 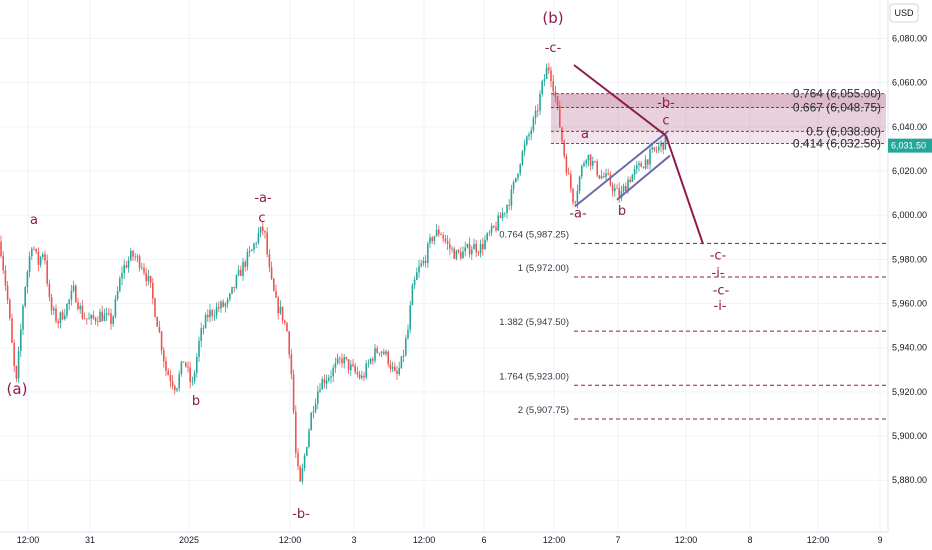 What do you see at coordinates (665, 121) in the screenshot?
I see `wave-label: c` at bounding box center [665, 121].